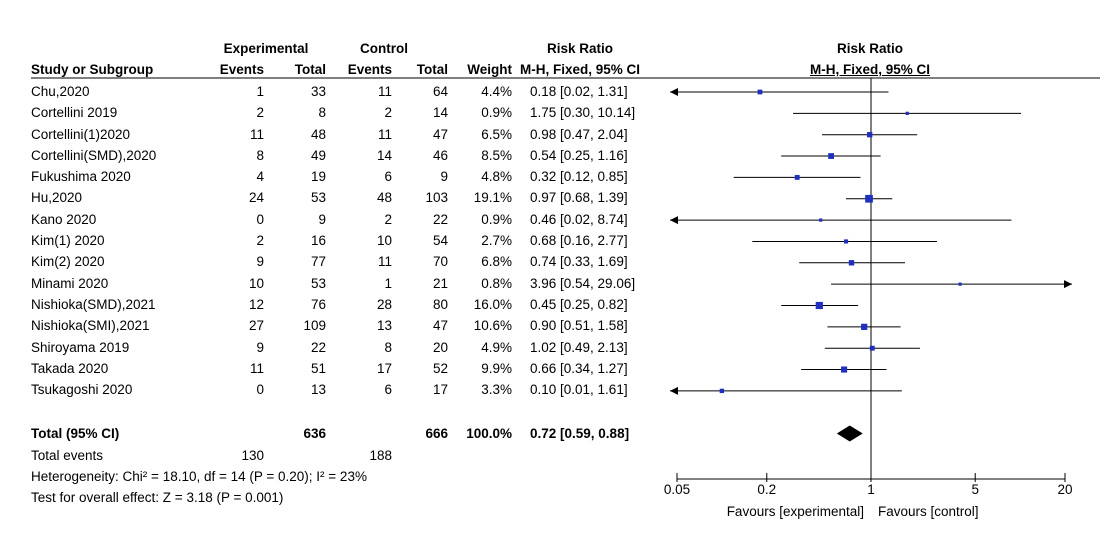 Image resolution: width=1107 pixels, height=544 pixels. Describe the element at coordinates (579, 261) in the screenshot. I see `risk-ratio-ci: 0.74 [0.33, 1.69]` at that location.